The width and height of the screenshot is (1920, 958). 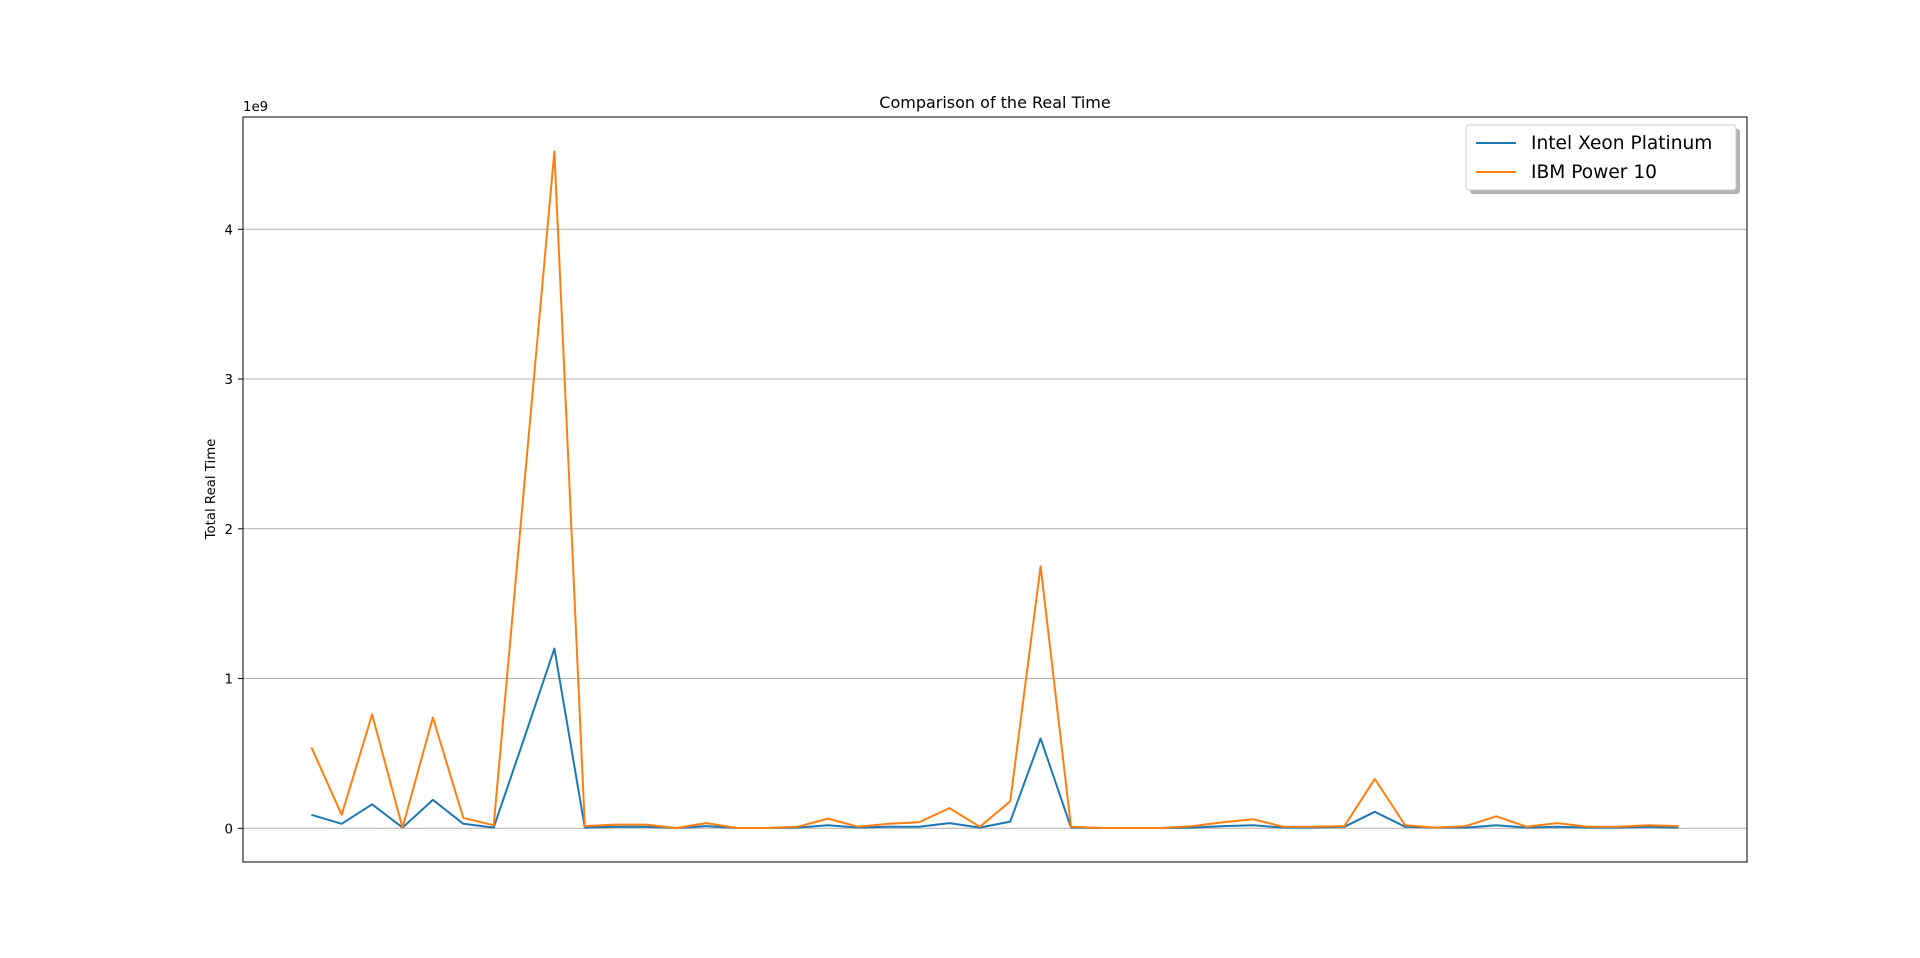 I want to click on y-tick-label-2: 2, so click(x=229, y=530).